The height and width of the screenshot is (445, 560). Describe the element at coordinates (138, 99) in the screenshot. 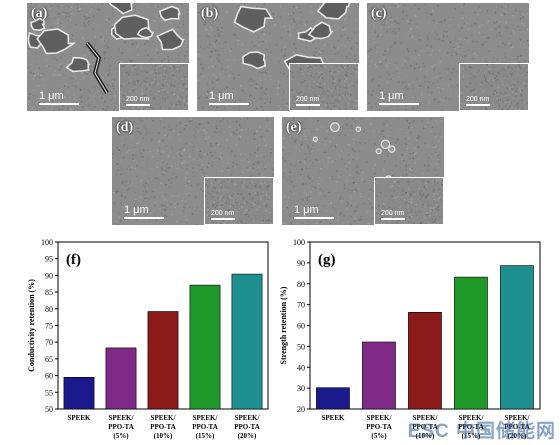

I see `inset-scale-label-a: 200 nm` at that location.